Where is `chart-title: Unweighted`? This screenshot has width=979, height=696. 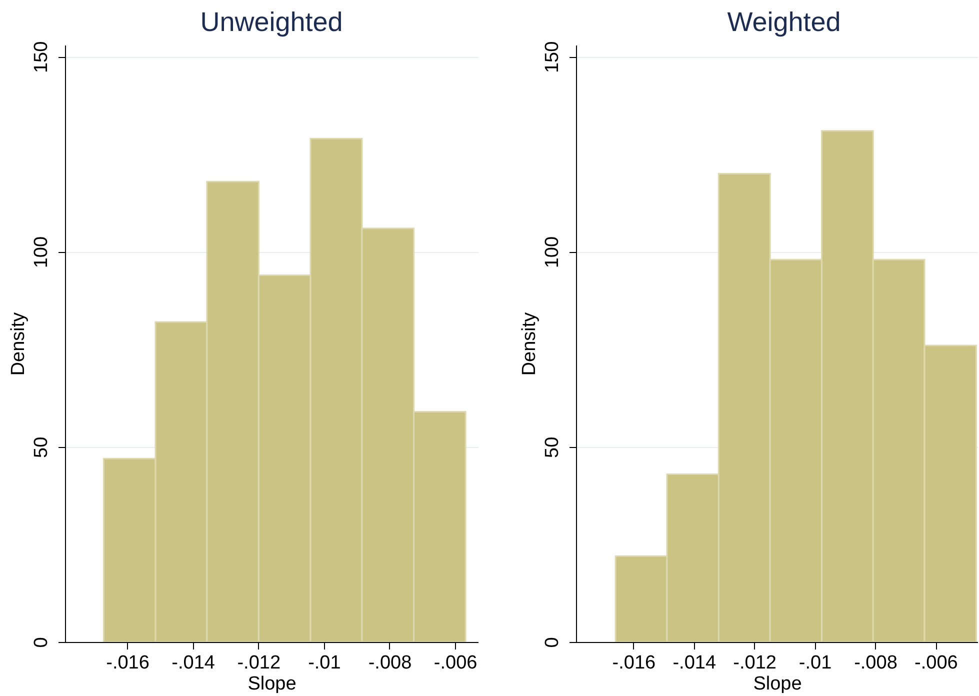
chart-title: Unweighted is located at coordinates (271, 21).